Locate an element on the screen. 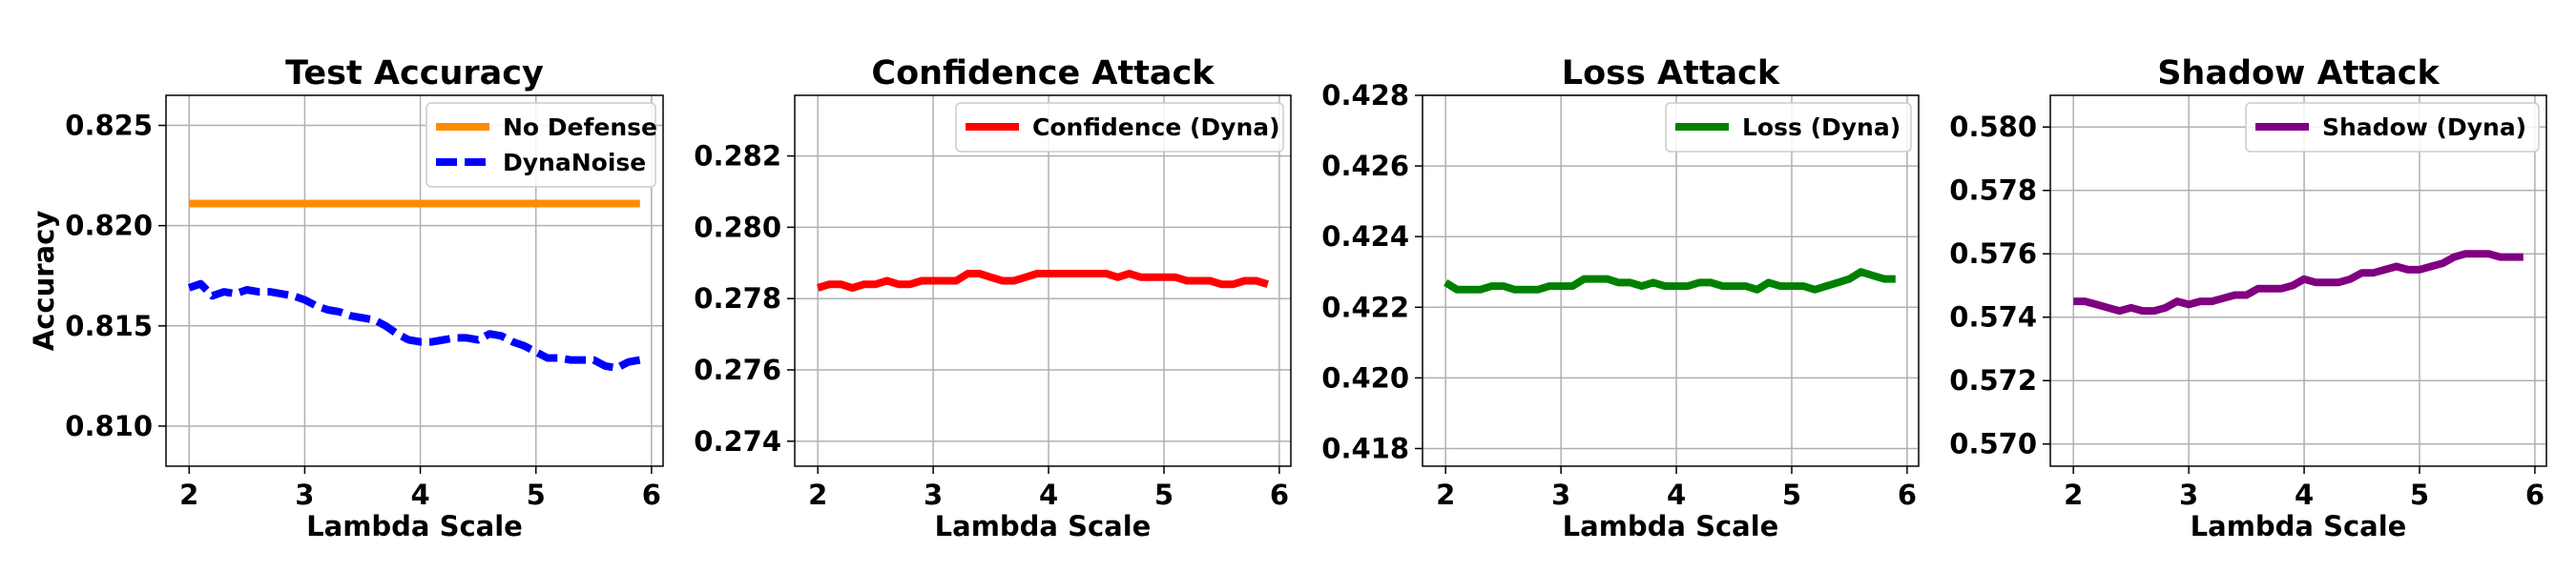 The width and height of the screenshot is (2576, 572). y-tick-label: 0.418 is located at coordinates (1365, 448).